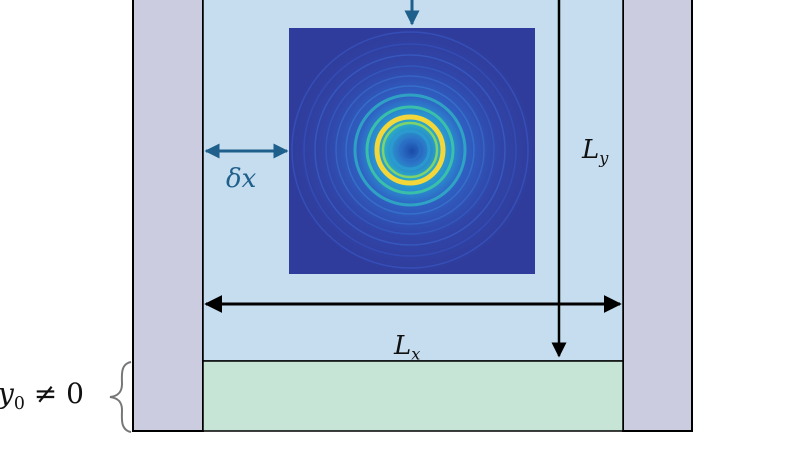  What do you see at coordinates (595, 151) in the screenshot?
I see `ly-label: Ly` at bounding box center [595, 151].